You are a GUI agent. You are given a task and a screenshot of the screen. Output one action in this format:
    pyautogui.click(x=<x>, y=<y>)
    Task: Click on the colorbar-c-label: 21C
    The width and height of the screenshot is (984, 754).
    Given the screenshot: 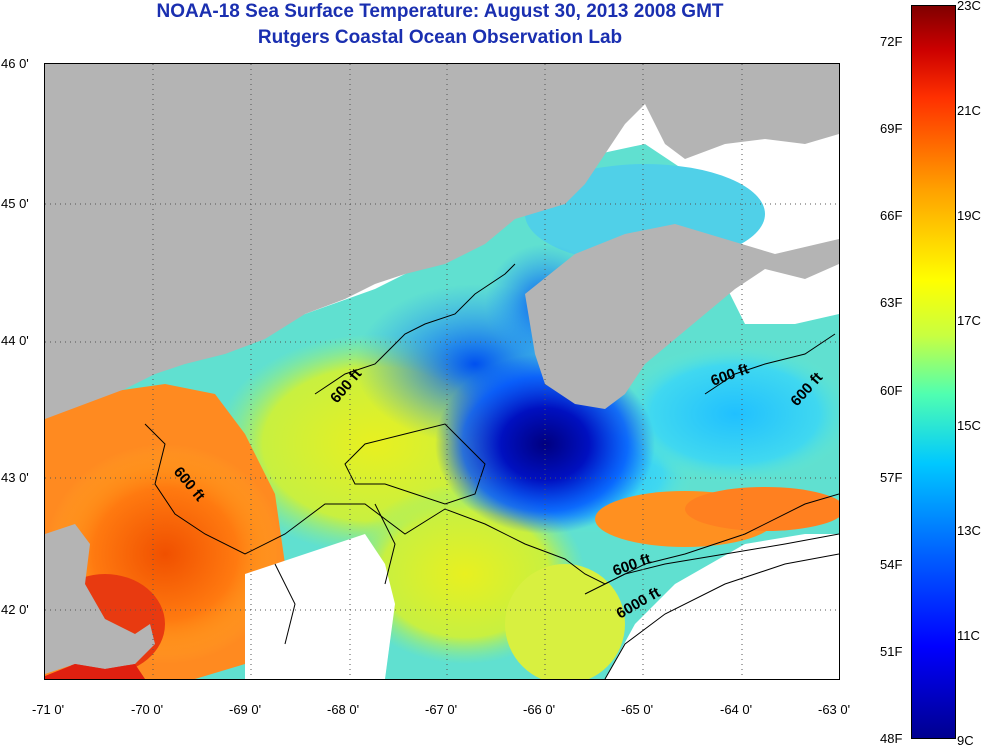 What is the action you would take?
    pyautogui.click(x=969, y=110)
    